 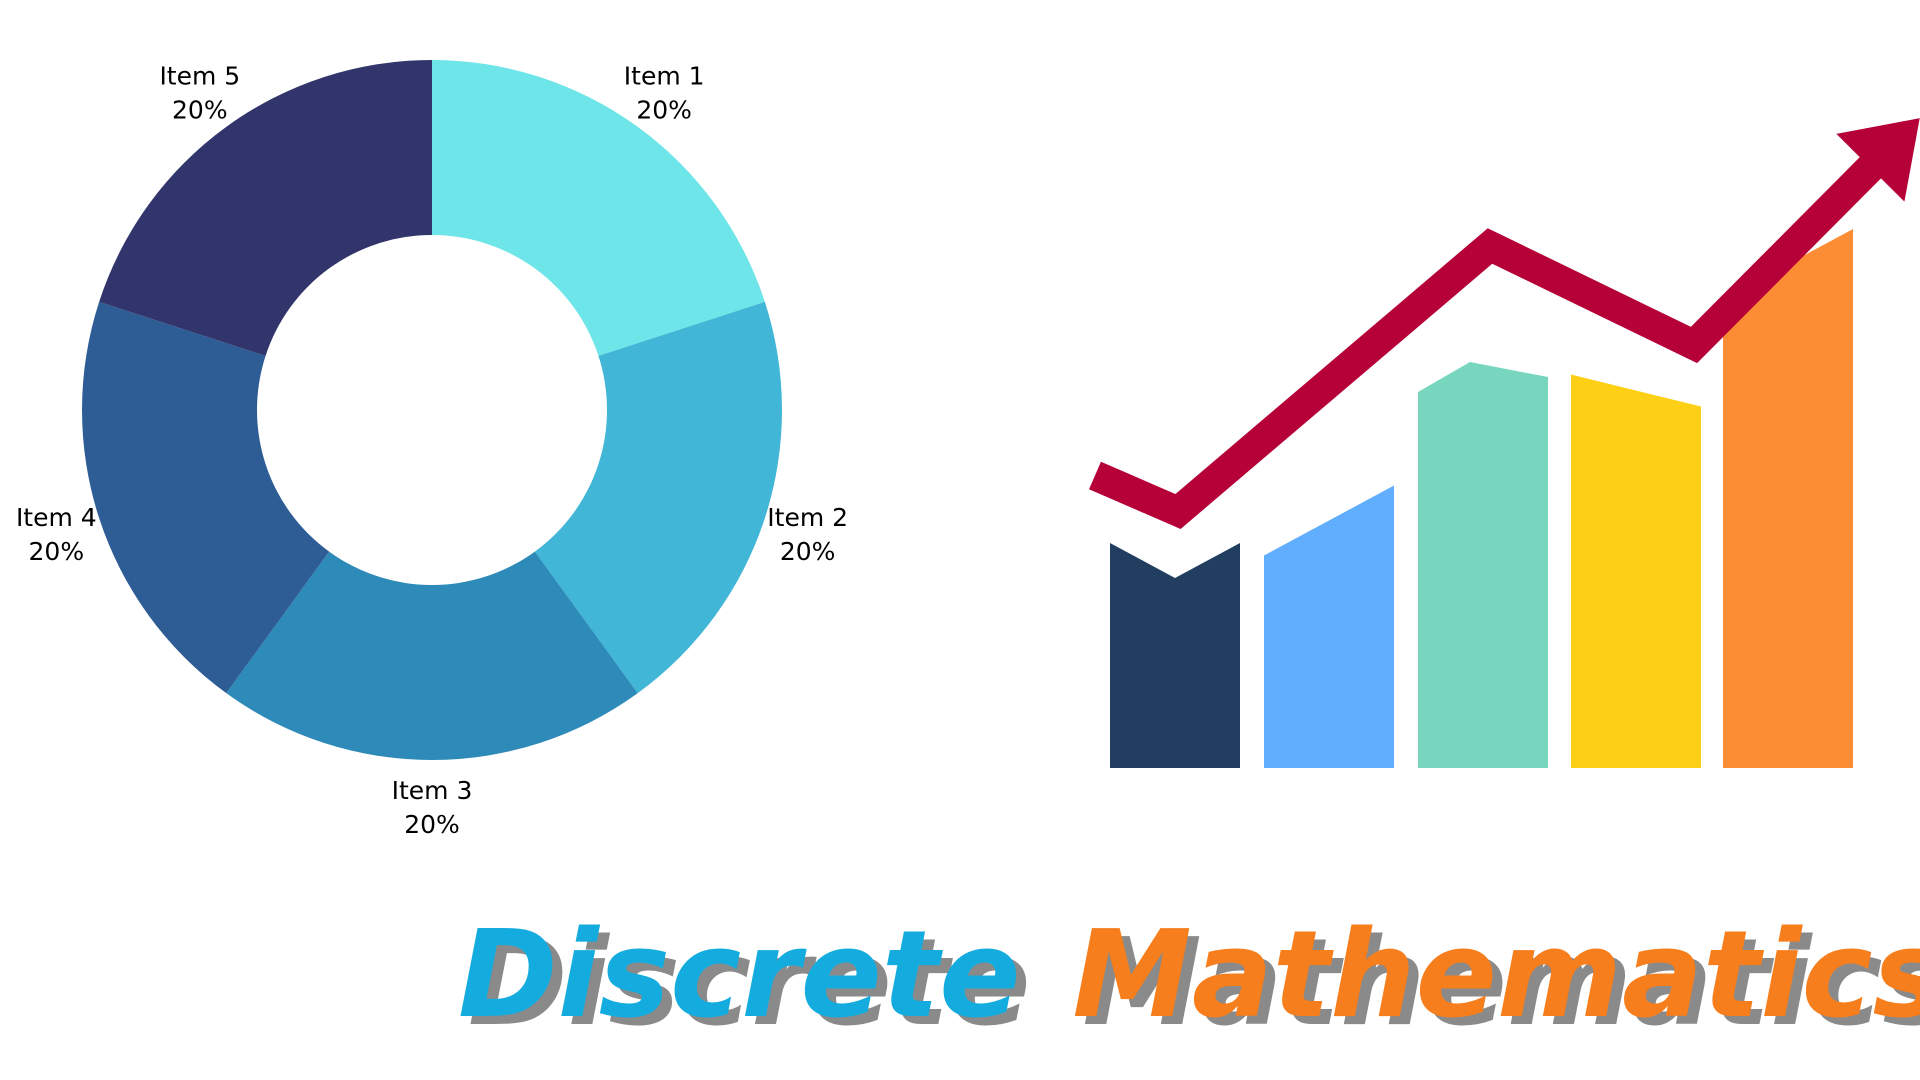 What do you see at coordinates (664, 109) in the screenshot?
I see `donut-value-item-1: 20%` at bounding box center [664, 109].